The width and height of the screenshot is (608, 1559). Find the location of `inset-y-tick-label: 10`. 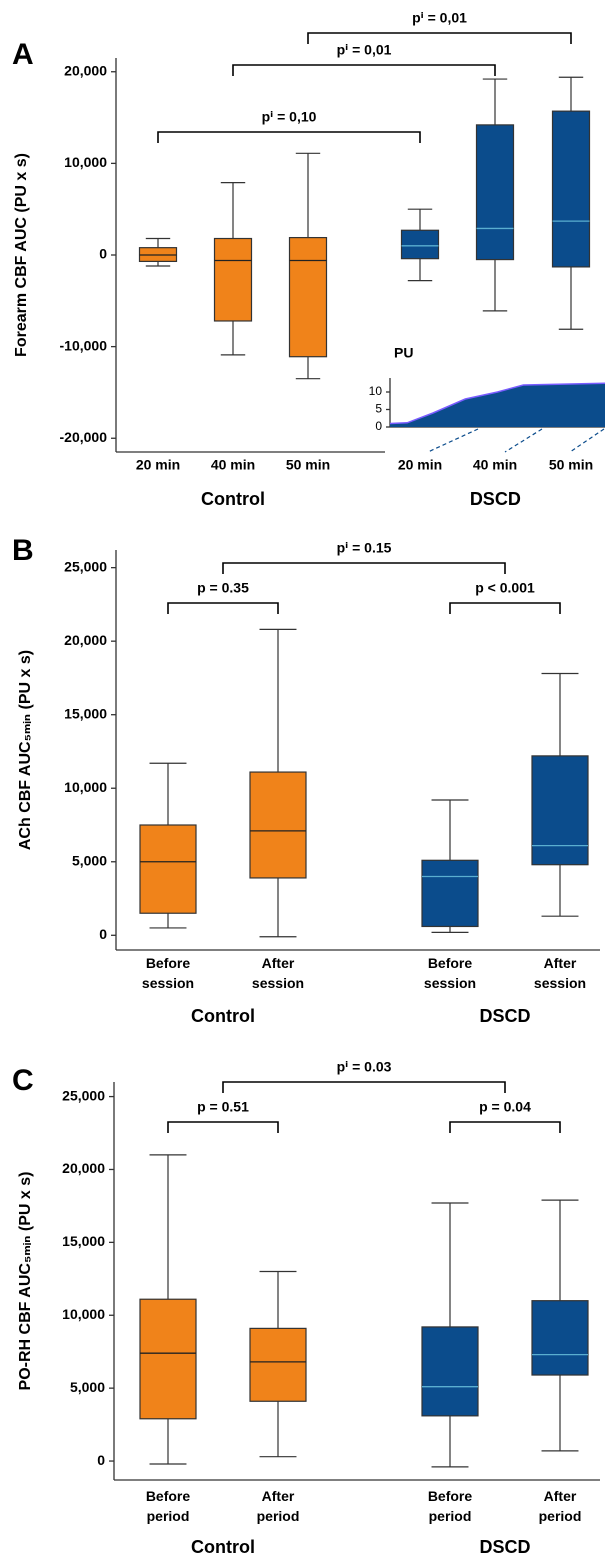

inset-y-tick-label: 10 is located at coordinates (376, 391).